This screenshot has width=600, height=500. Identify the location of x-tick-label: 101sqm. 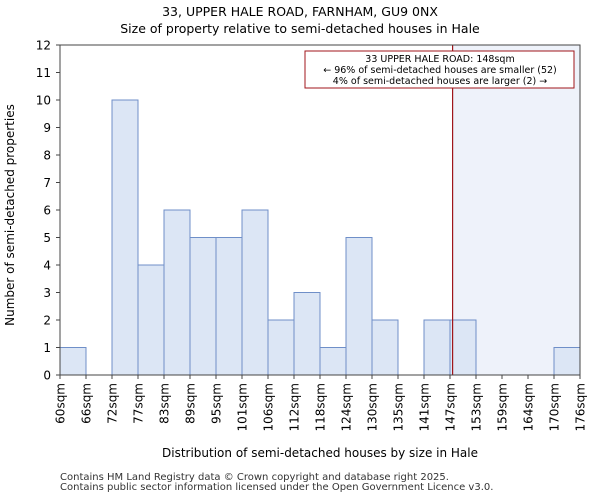
(243, 407).